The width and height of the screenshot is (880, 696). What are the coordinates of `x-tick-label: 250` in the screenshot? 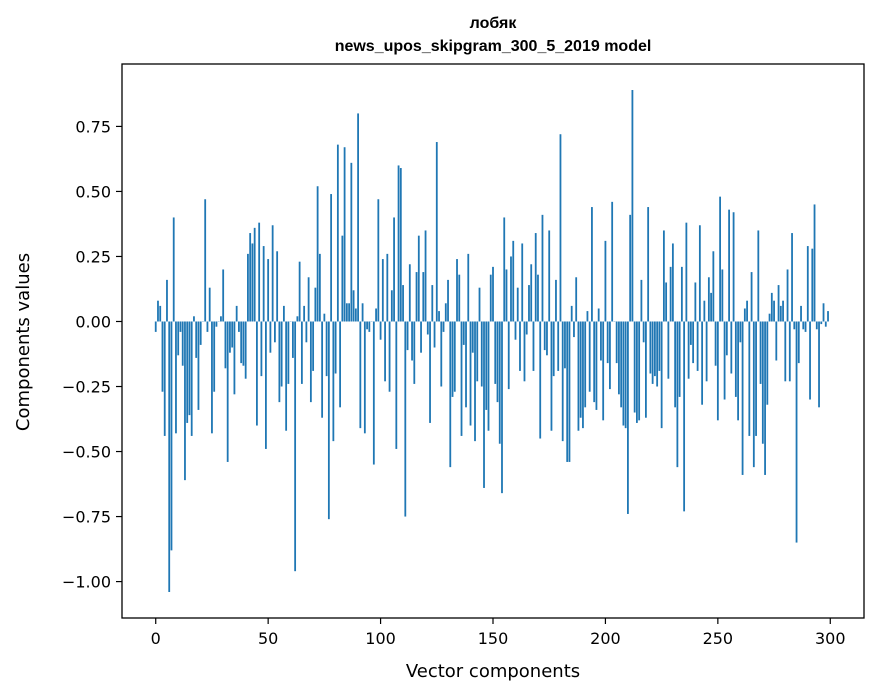 It's located at (718, 638).